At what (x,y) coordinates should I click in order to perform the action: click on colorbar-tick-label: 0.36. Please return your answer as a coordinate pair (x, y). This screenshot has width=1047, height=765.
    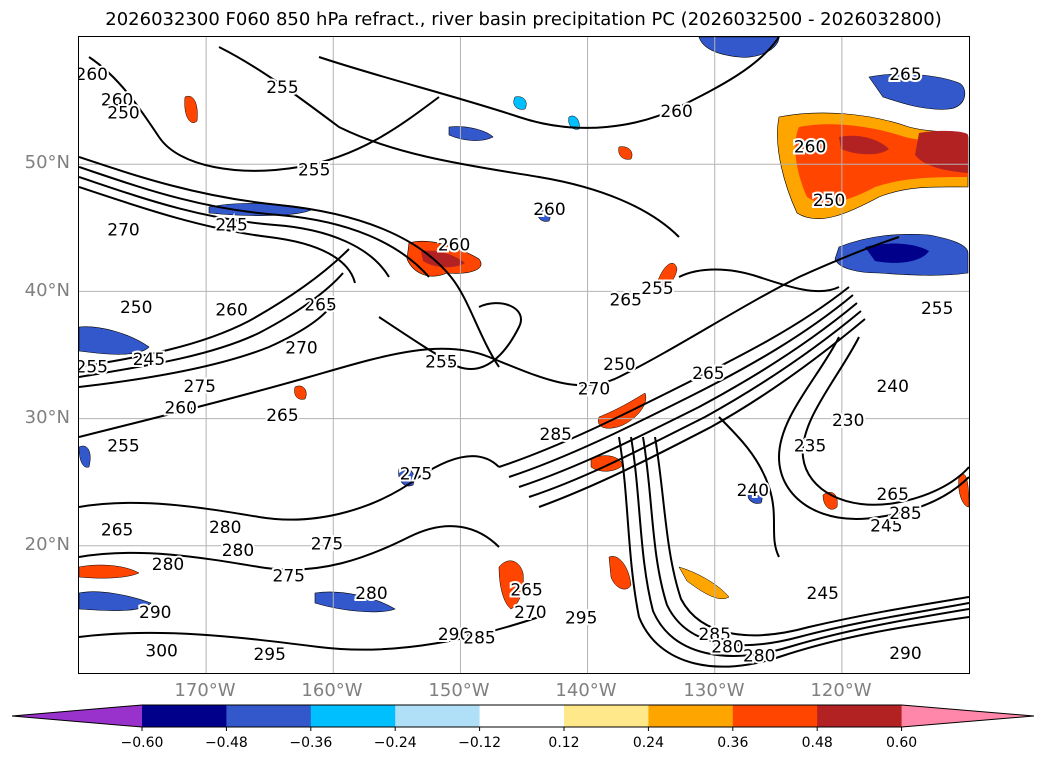
    Looking at the image, I should click on (732, 743).